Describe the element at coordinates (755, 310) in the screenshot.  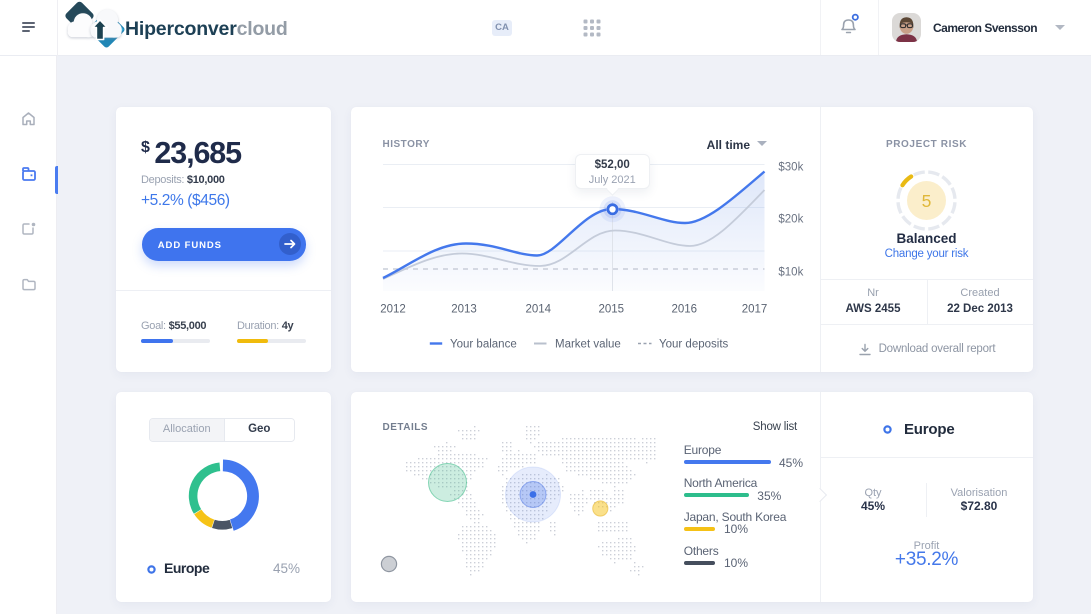
I see `svg-text: 2017` at that location.